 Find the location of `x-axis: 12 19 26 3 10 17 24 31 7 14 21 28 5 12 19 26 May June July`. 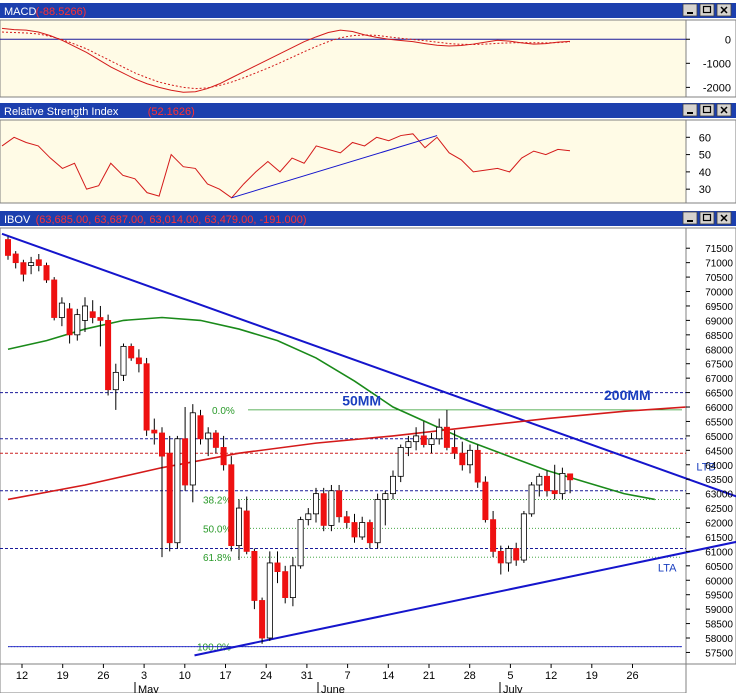

x-axis: 12 19 26 3 10 17 24 31 7 14 21 28 5 12 19 26 May June July is located at coordinates (343, 678).